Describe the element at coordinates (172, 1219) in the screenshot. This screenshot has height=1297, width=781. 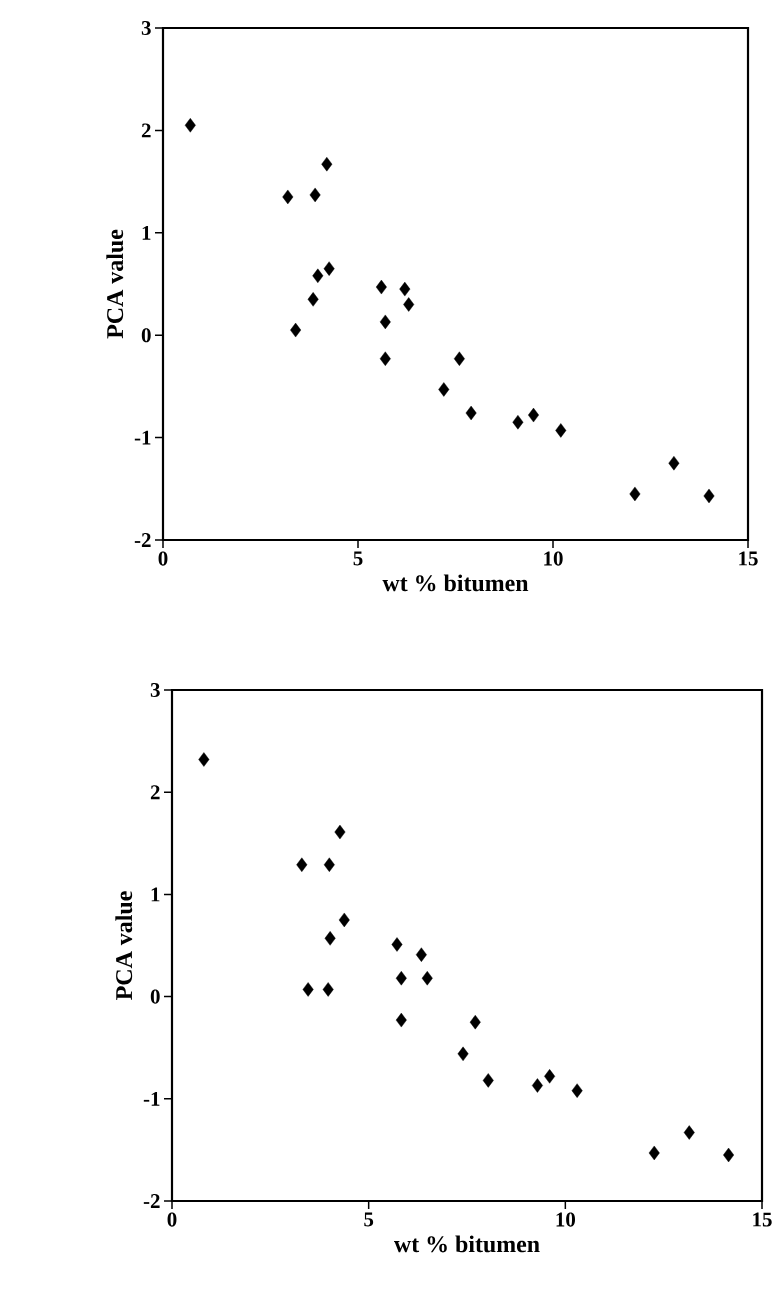
I see `x-tick-label: 0` at that location.